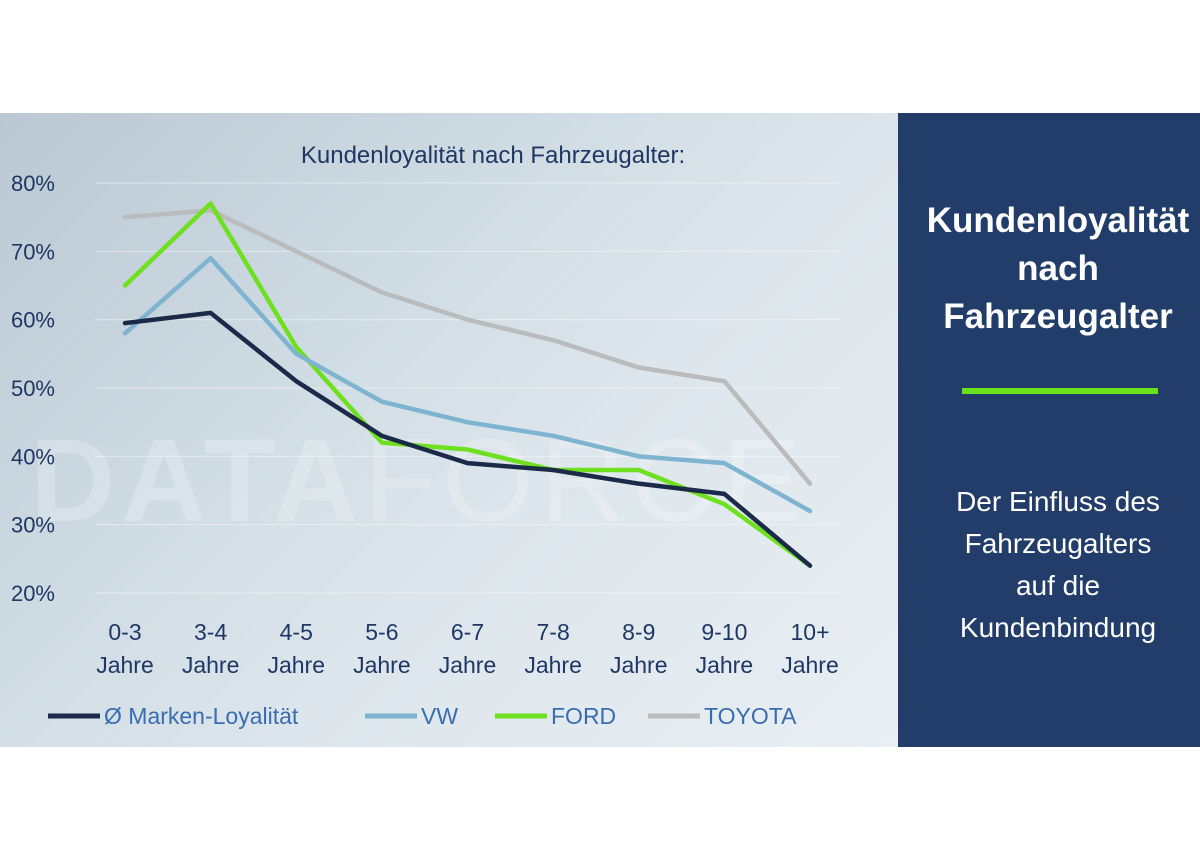 This screenshot has width=1200, height=860. Describe the element at coordinates (197, 481) in the screenshot. I see `watermark-bold: DATA` at that location.